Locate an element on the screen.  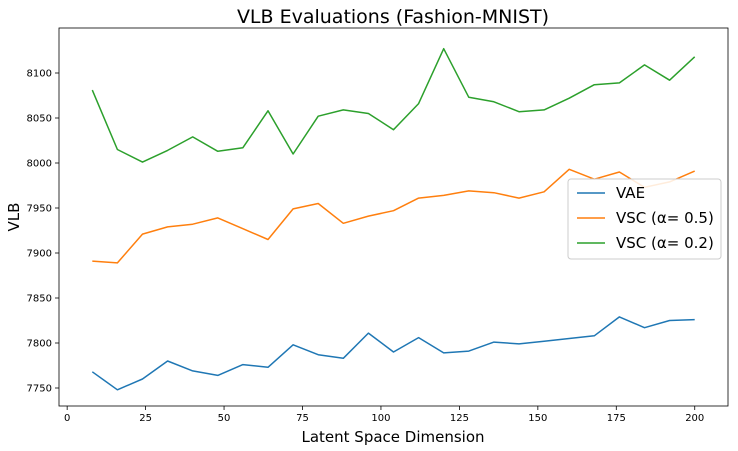
legend: VAE VSC (α= 0.5) VSC (α= 0.2) is located at coordinates (644, 219).